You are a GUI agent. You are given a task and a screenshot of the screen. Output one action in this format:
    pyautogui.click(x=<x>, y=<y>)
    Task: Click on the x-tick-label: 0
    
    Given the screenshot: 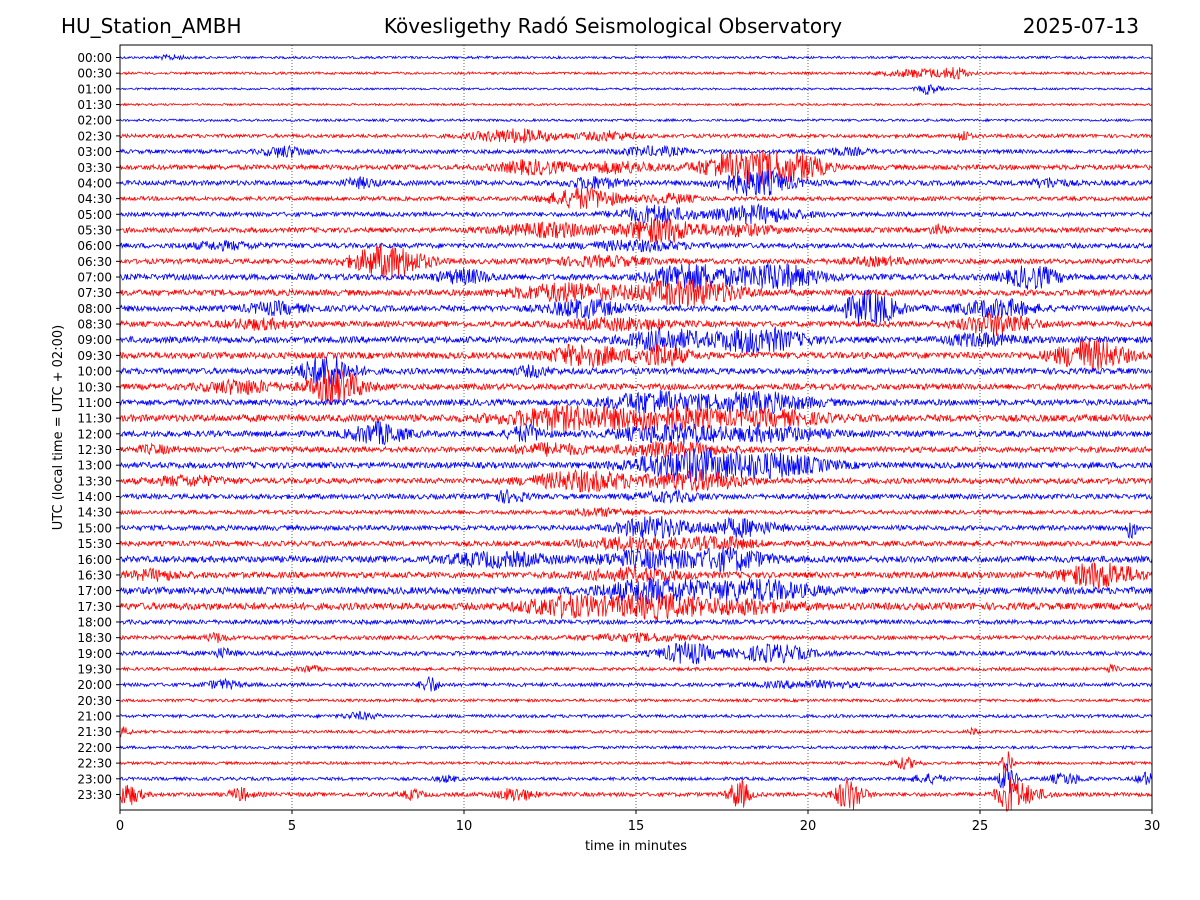 What is the action you would take?
    pyautogui.click(x=120, y=826)
    